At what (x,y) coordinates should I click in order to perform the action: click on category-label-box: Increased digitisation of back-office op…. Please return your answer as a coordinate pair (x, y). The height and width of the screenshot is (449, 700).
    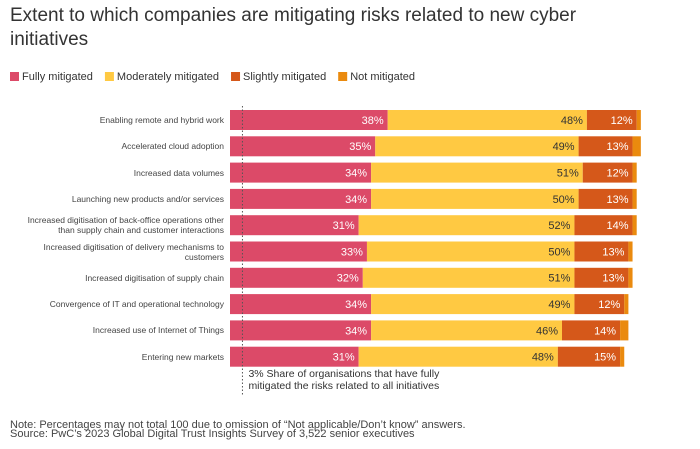
    Looking at the image, I should click on (117, 225).